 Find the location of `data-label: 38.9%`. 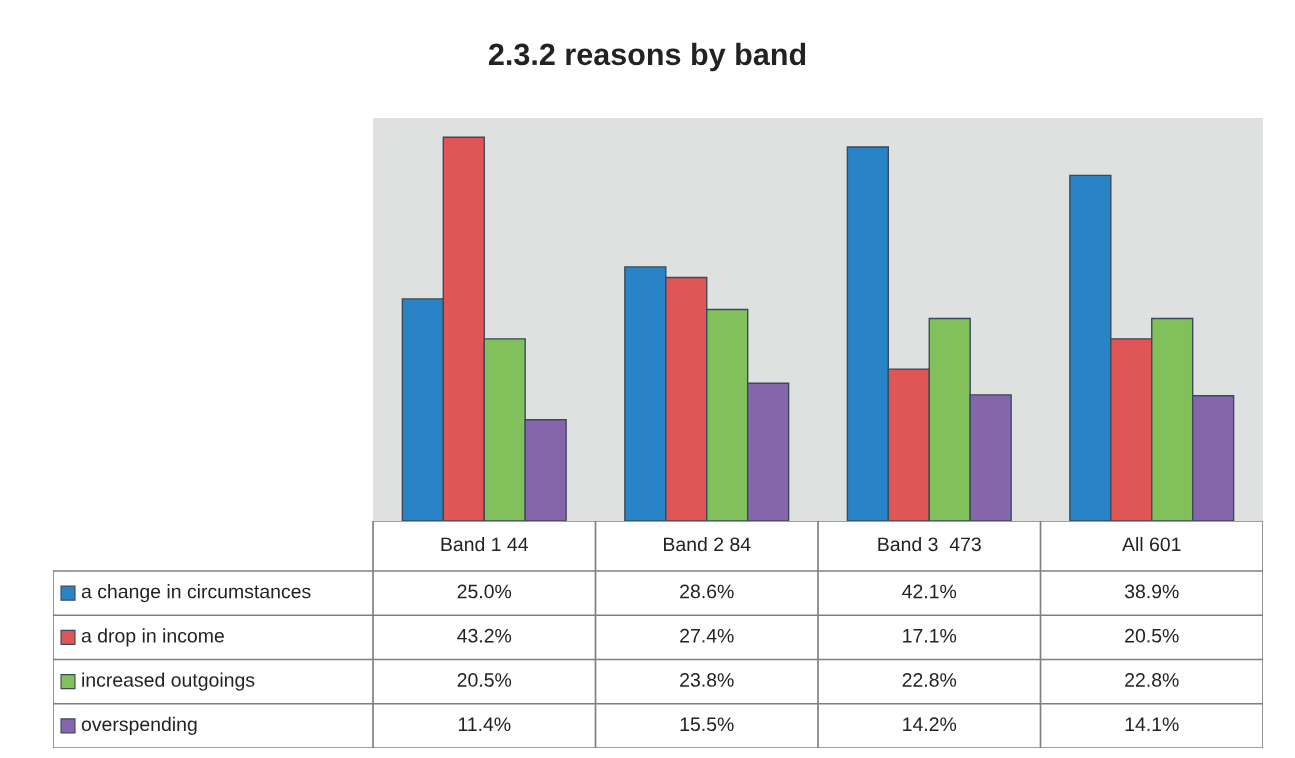

data-label: 38.9% is located at coordinates (1151, 591).